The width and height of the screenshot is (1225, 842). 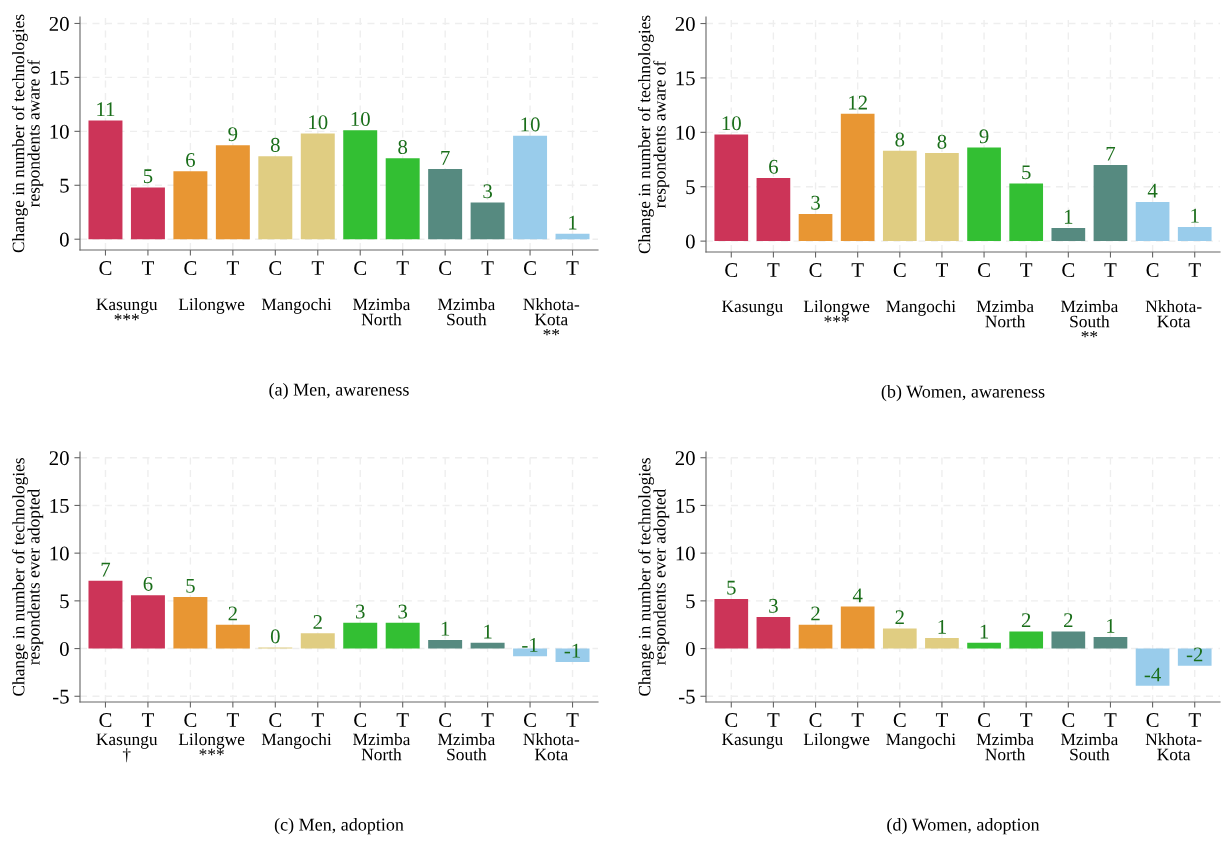 What do you see at coordinates (339, 391) in the screenshot?
I see `text: (a) Men, awareness` at bounding box center [339, 391].